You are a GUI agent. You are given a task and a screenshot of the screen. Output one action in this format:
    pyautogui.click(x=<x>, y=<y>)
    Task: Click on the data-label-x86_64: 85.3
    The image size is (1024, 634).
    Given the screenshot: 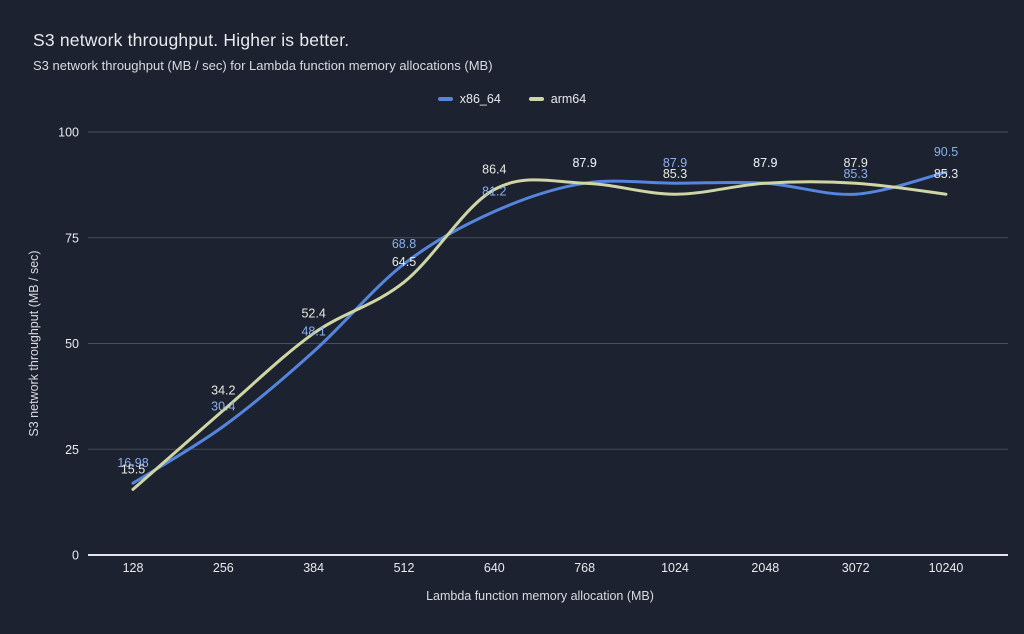 What is the action you would take?
    pyautogui.click(x=855, y=174)
    